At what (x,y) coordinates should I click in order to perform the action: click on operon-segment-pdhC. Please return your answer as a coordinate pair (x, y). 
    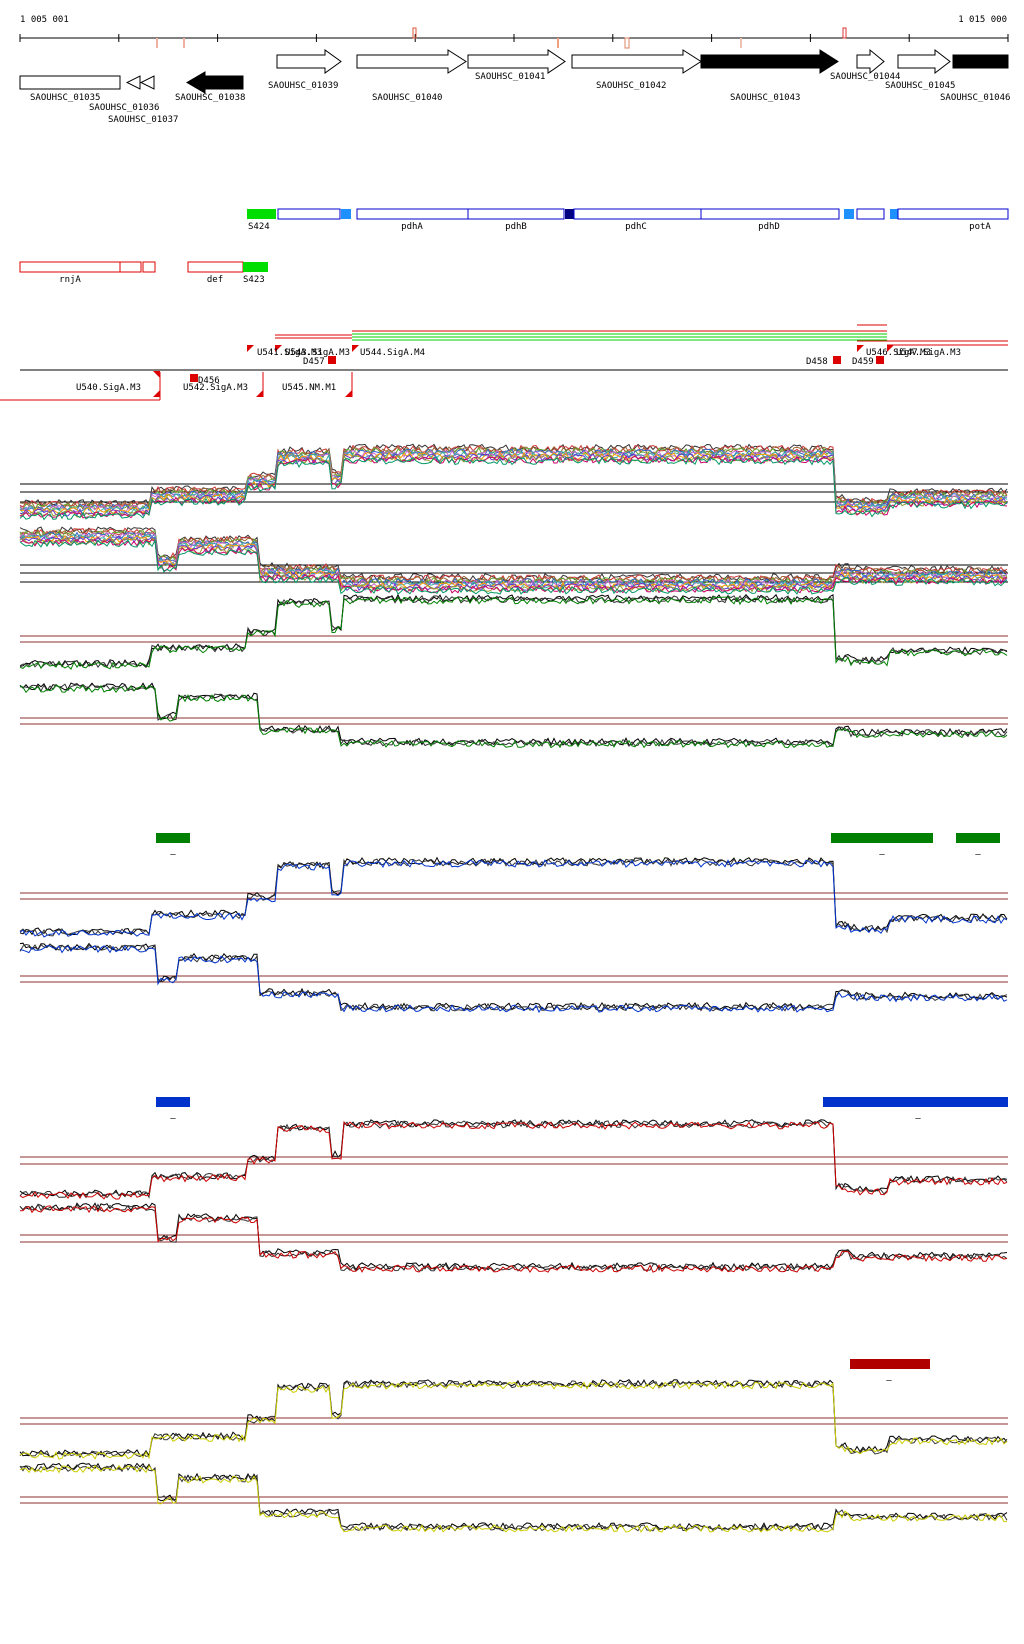
    Looking at the image, I should click on (637, 214).